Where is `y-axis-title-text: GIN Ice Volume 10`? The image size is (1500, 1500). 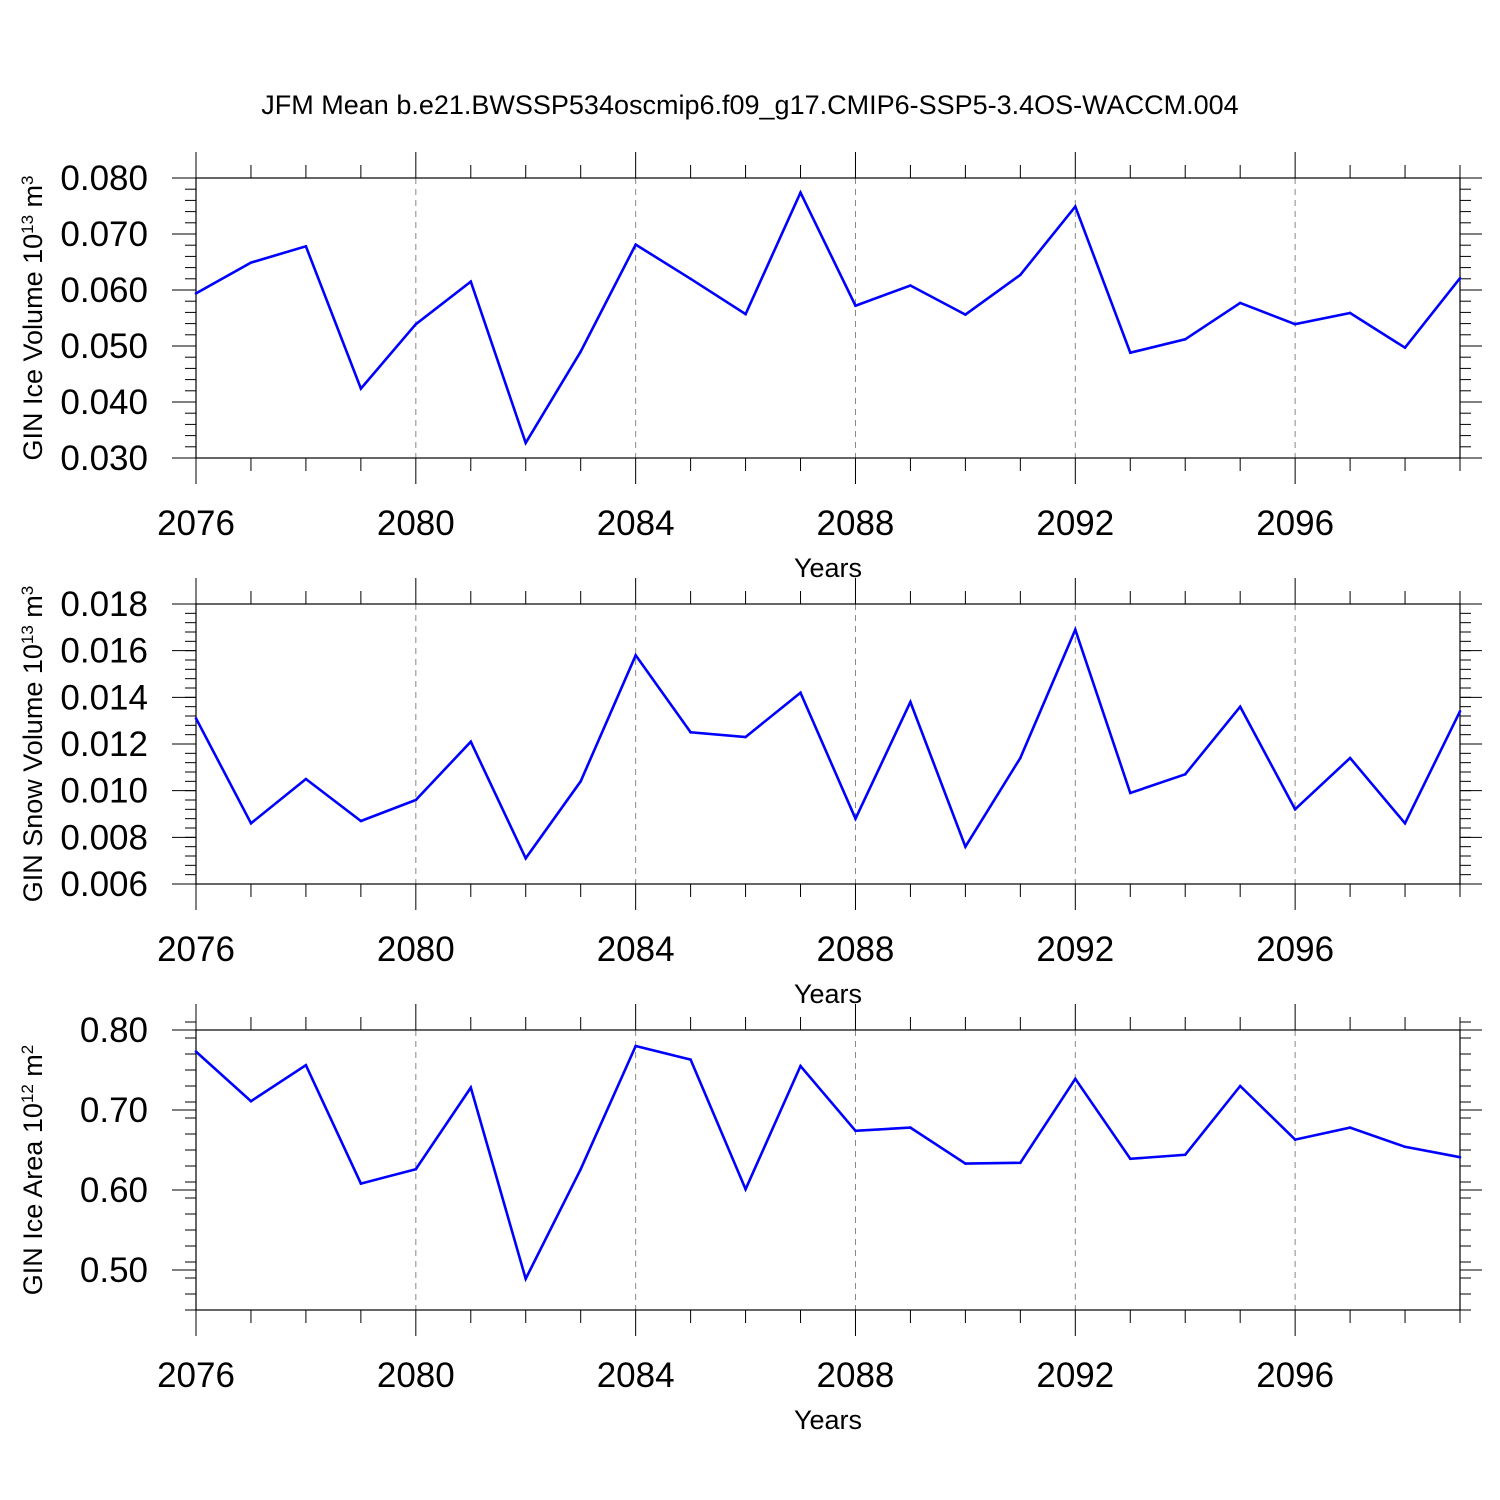 y-axis-title-text: GIN Ice Volume 10 is located at coordinates (33, 347).